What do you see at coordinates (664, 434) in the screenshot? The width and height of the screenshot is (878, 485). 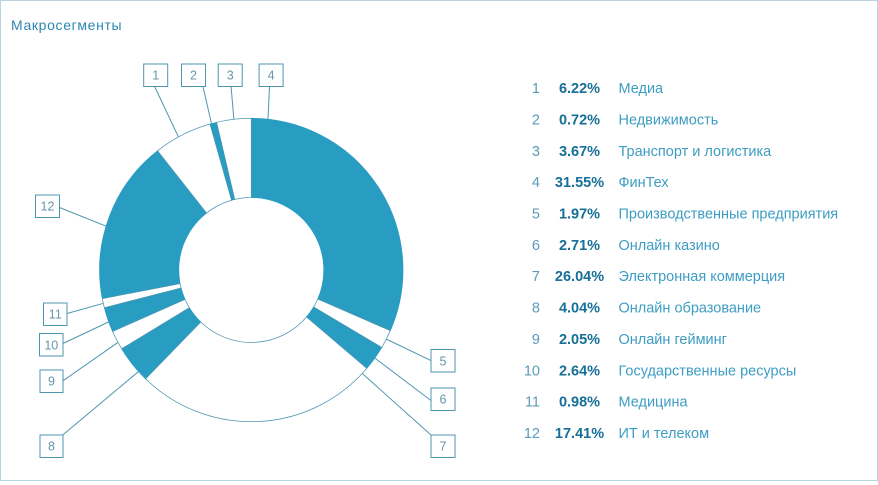 I see `svg-text: ИТ и телеком` at bounding box center [664, 434].